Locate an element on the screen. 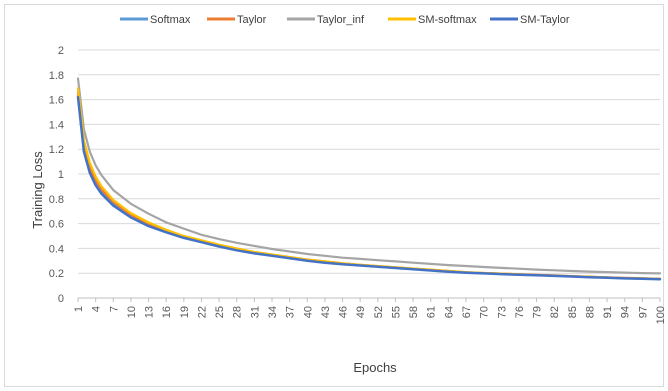 The height and width of the screenshot is (391, 668). x-tick-label: 19 is located at coordinates (185, 312).